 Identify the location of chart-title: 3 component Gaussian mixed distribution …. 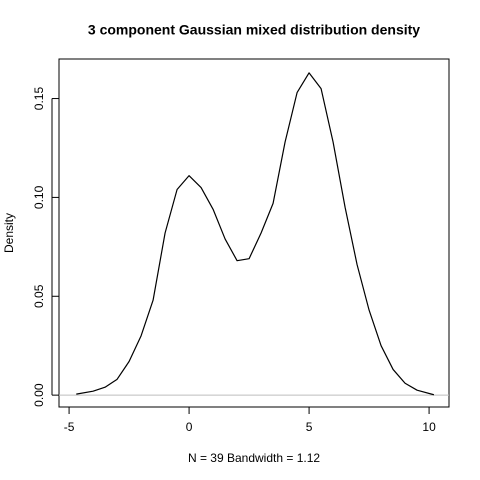
(254, 30).